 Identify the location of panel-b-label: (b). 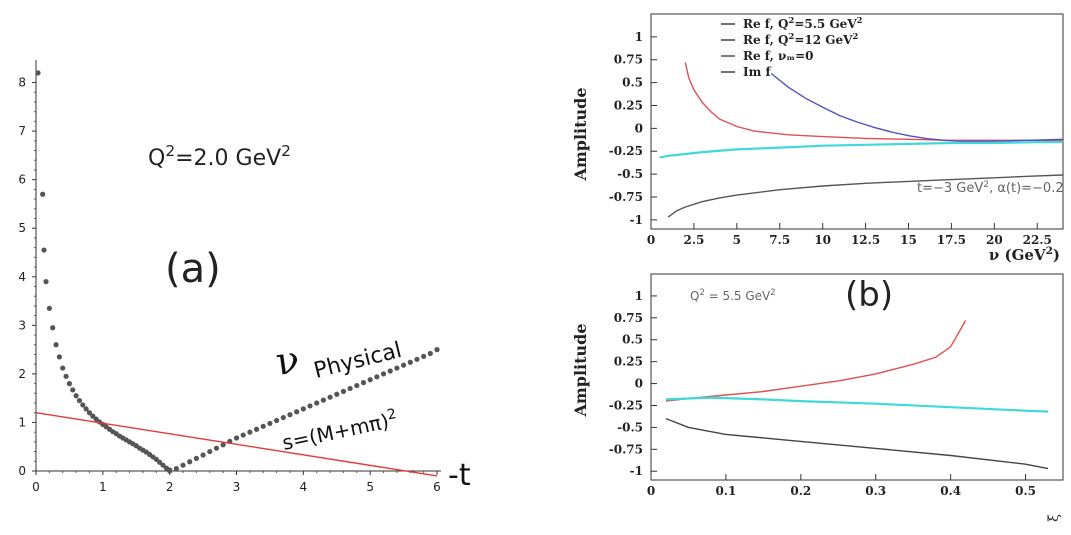
(869, 295).